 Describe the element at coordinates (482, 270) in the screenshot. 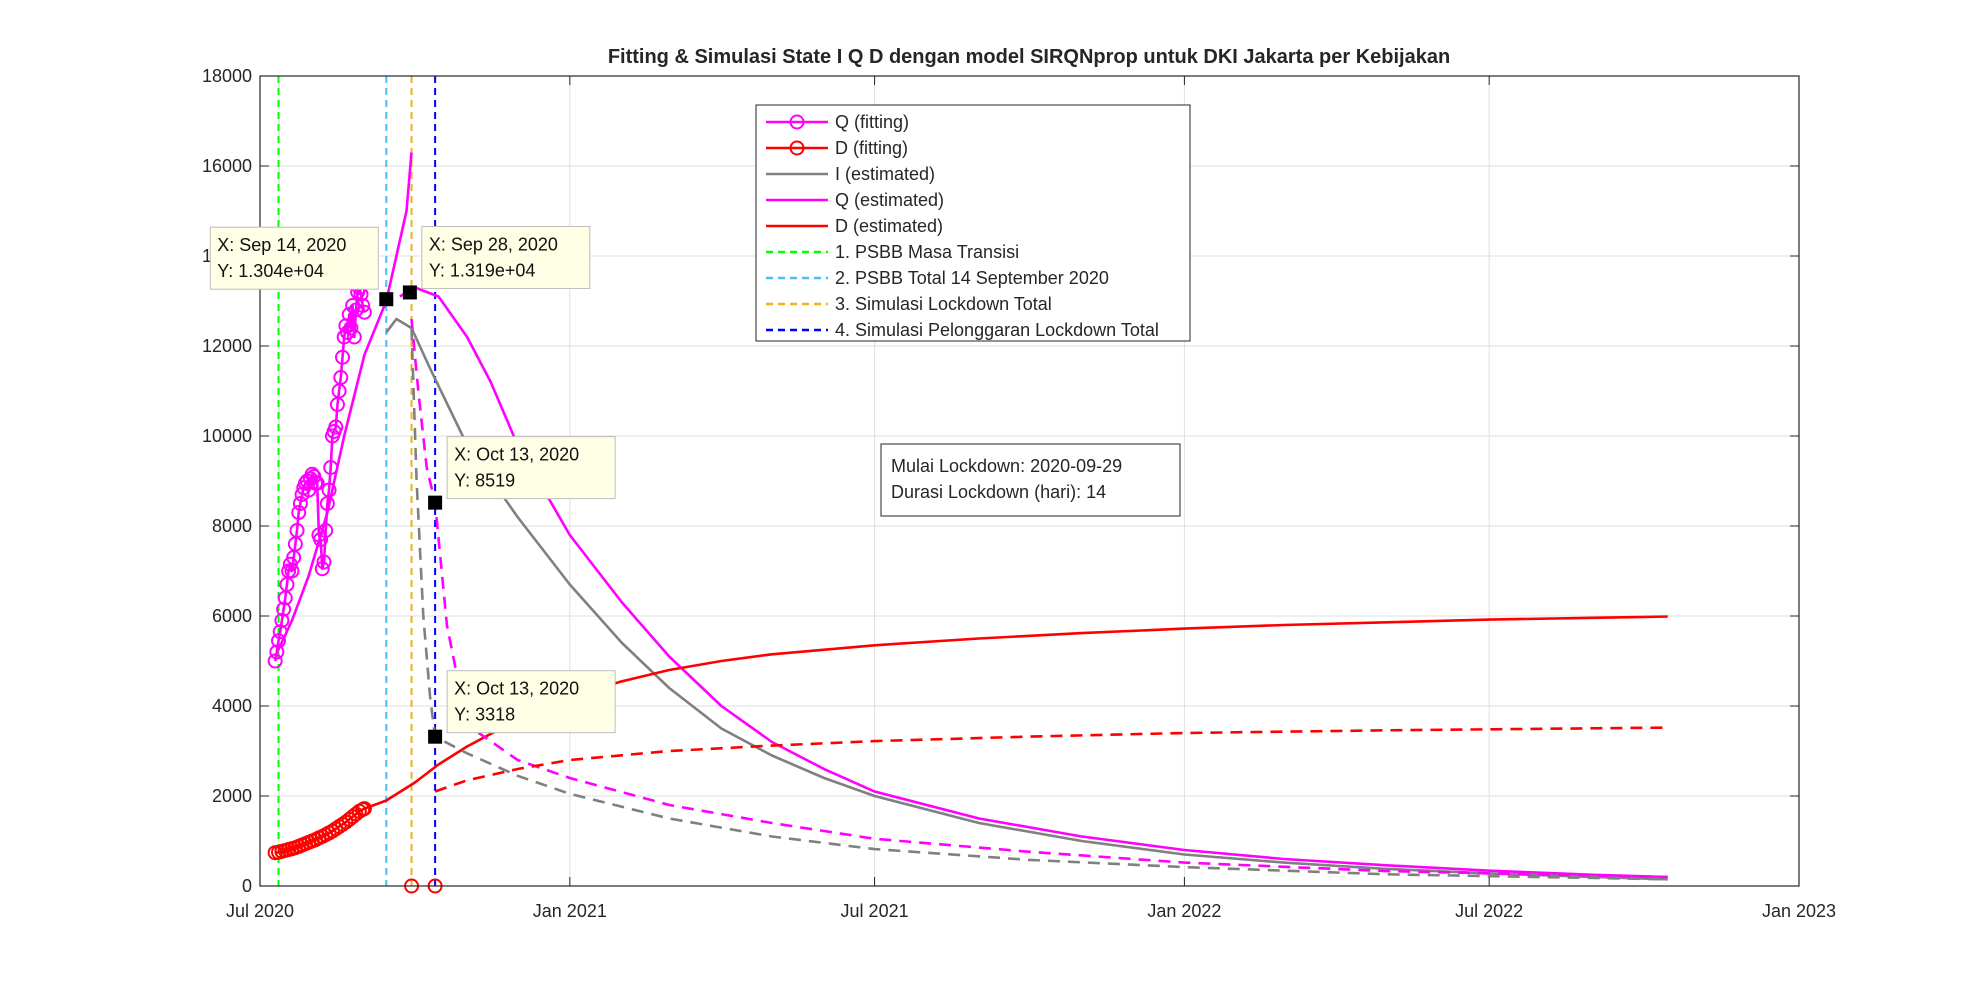

I see `datatip-y: Y: 1.319e+04` at that location.